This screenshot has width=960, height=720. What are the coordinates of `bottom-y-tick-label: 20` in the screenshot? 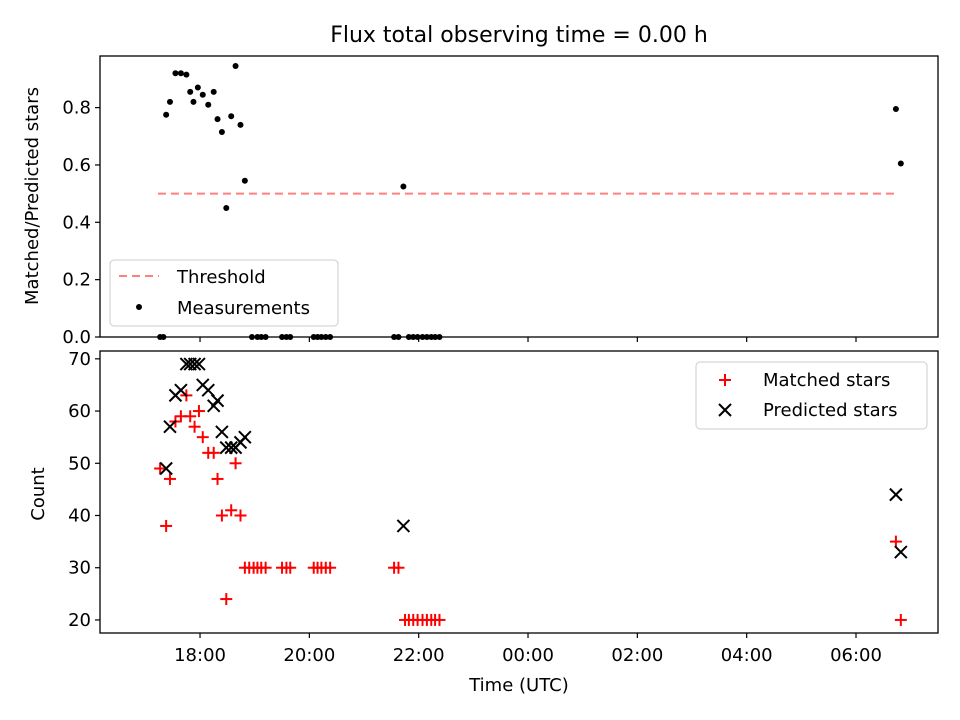 It's located at (79, 620).